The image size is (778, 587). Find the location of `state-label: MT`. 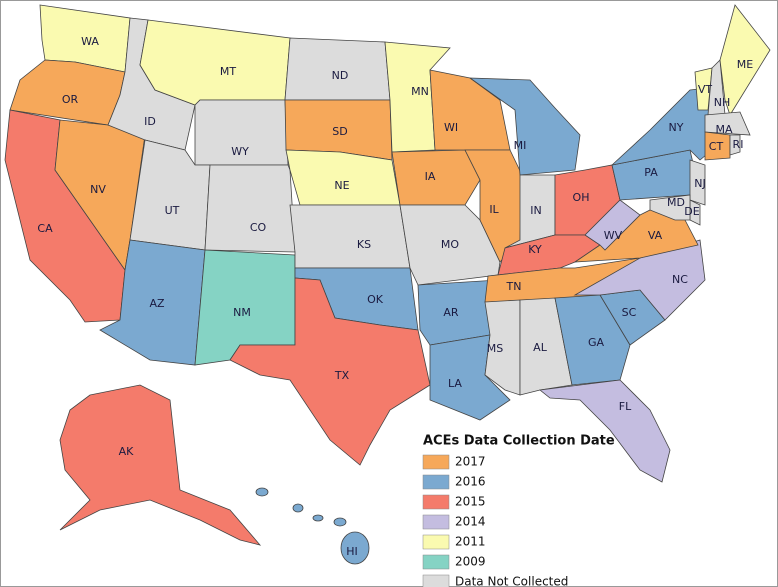

state-label: MT is located at coordinates (228, 71).